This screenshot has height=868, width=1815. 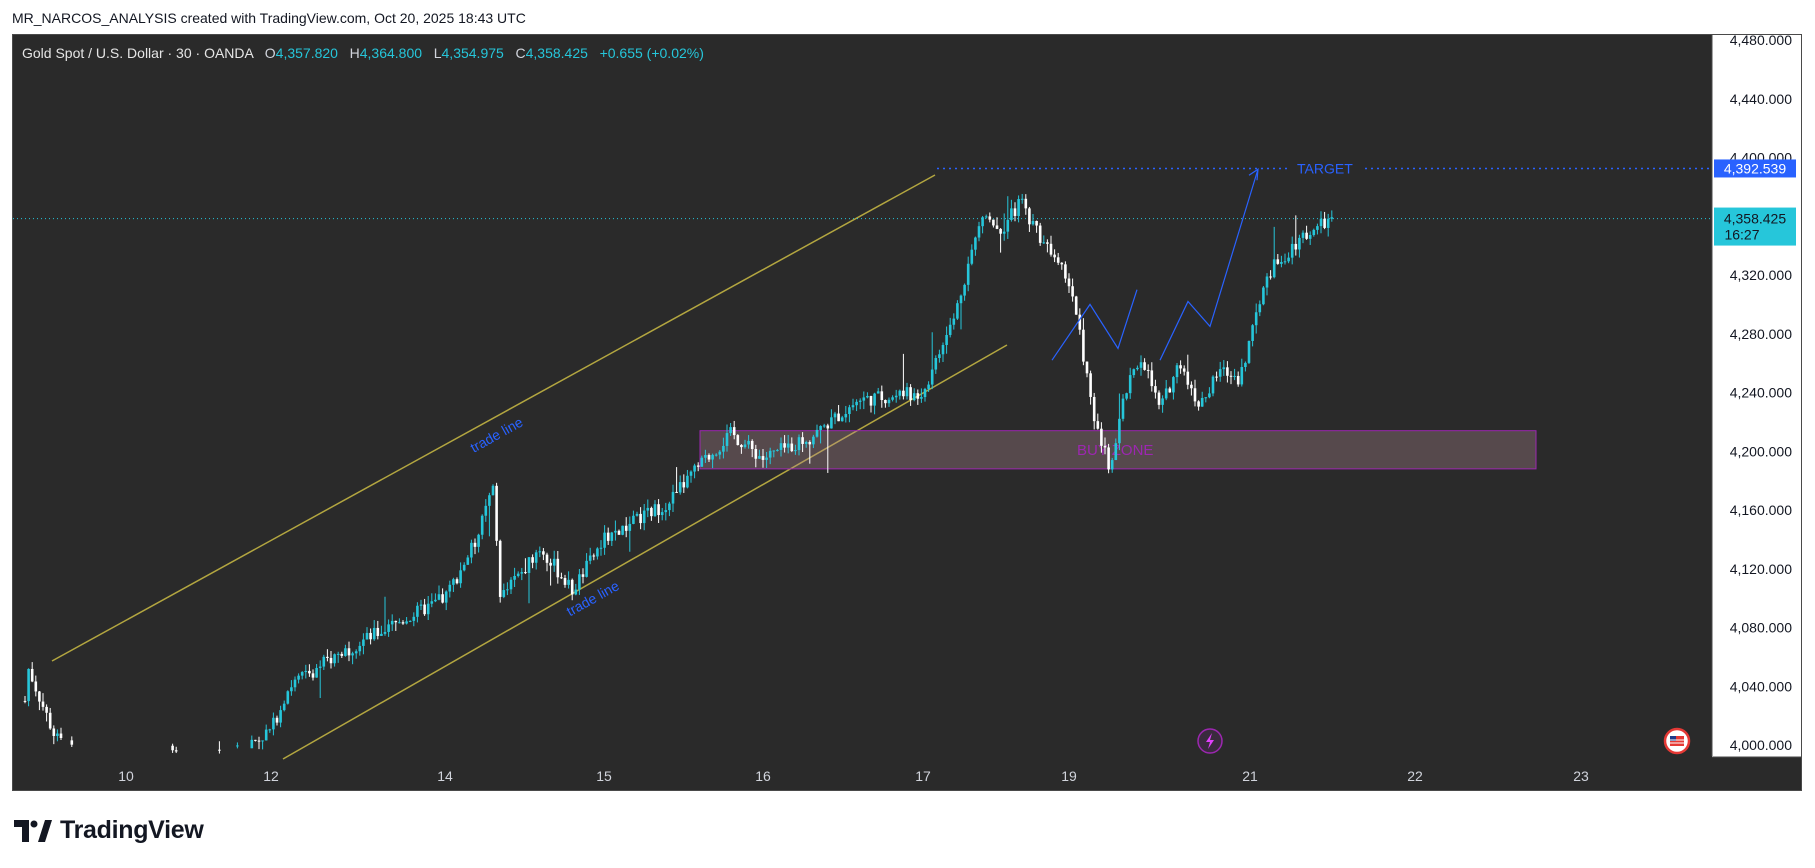 What do you see at coordinates (138, 53) in the screenshot?
I see `symbol-name: Gold Spot / U.S. Dollar · 30 · OANDA` at bounding box center [138, 53].